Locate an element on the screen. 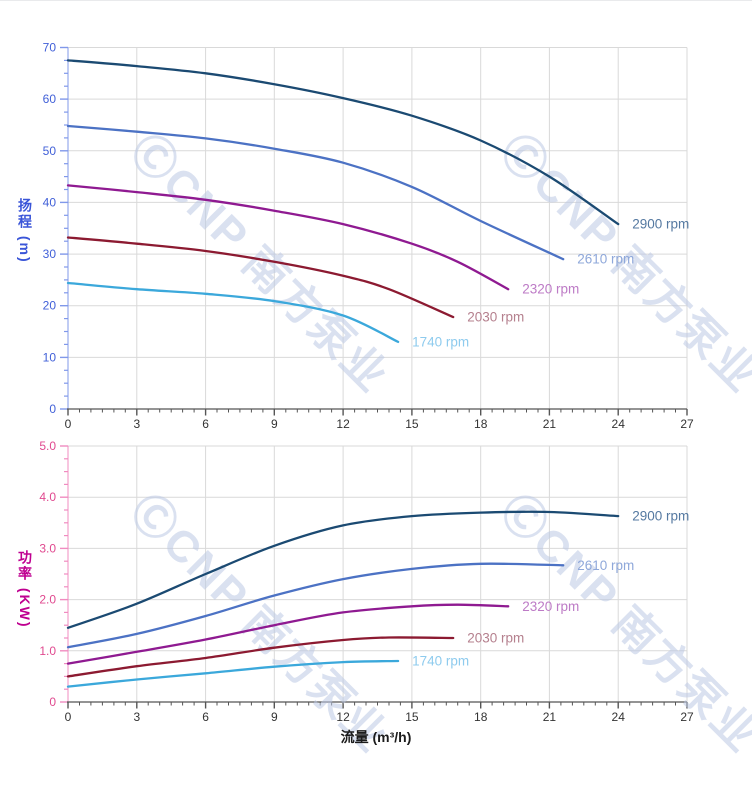  y-tick-label: 40 is located at coordinates (50, 202).